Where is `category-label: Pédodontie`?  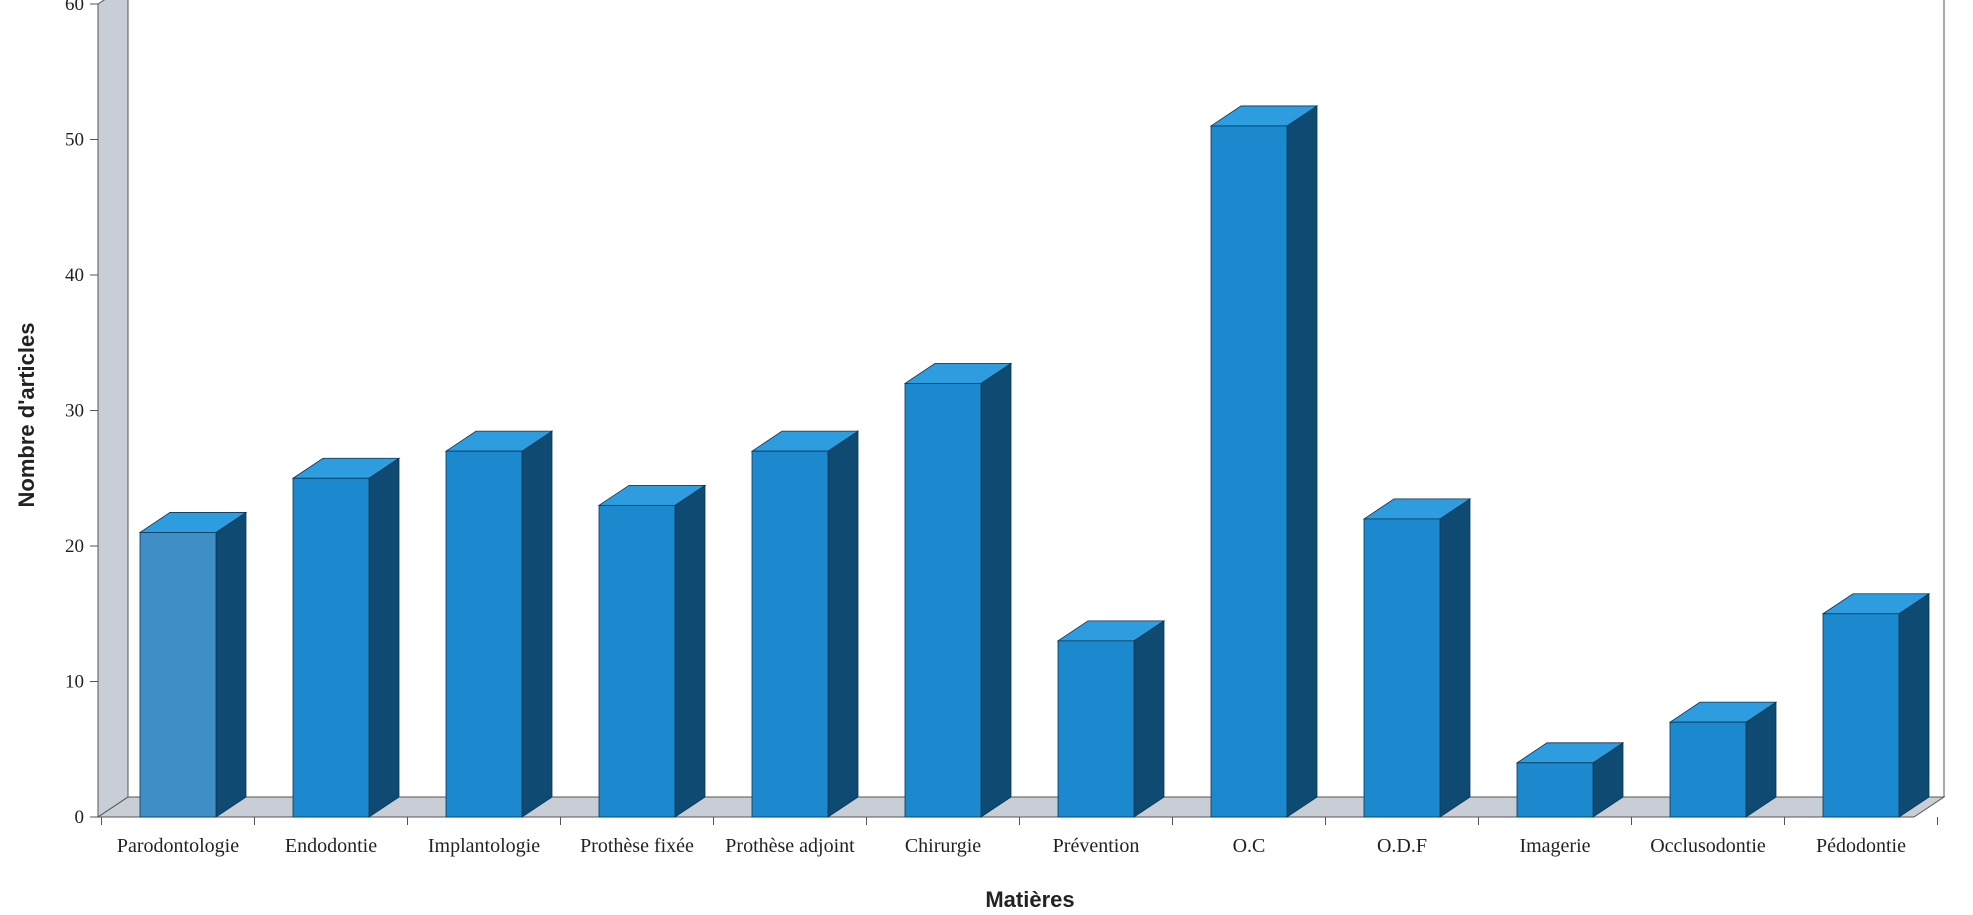
category-label: Pédodontie is located at coordinates (1861, 846).